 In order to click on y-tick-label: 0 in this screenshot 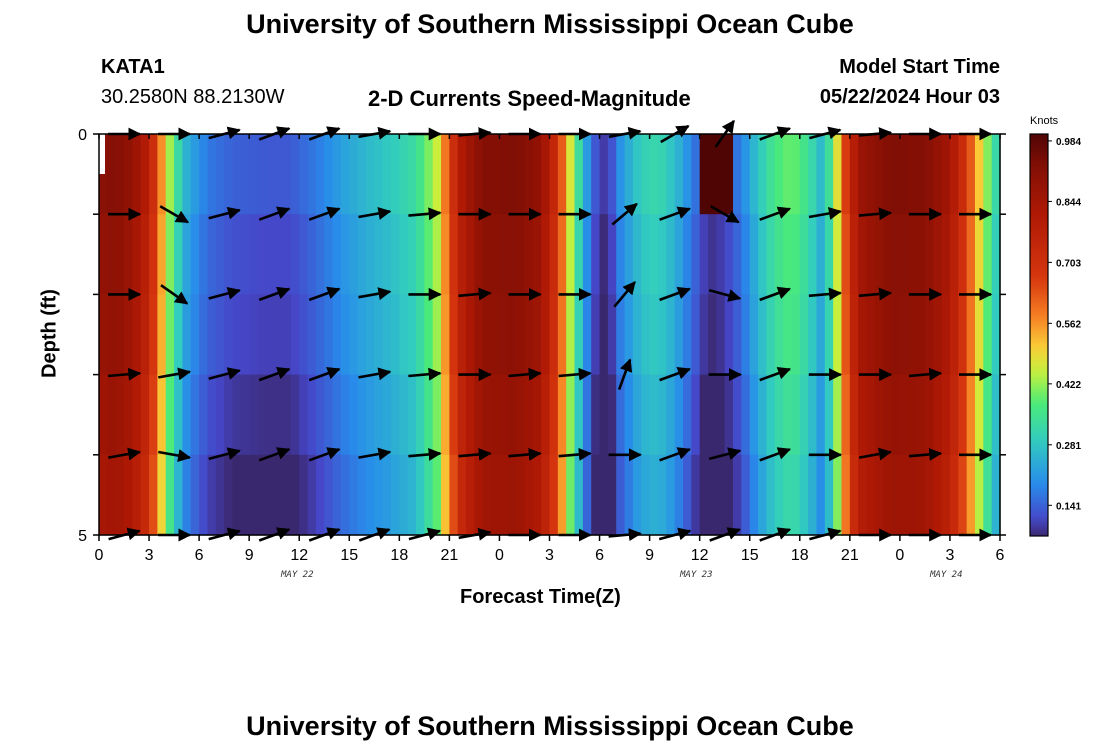, I will do `click(82, 135)`.